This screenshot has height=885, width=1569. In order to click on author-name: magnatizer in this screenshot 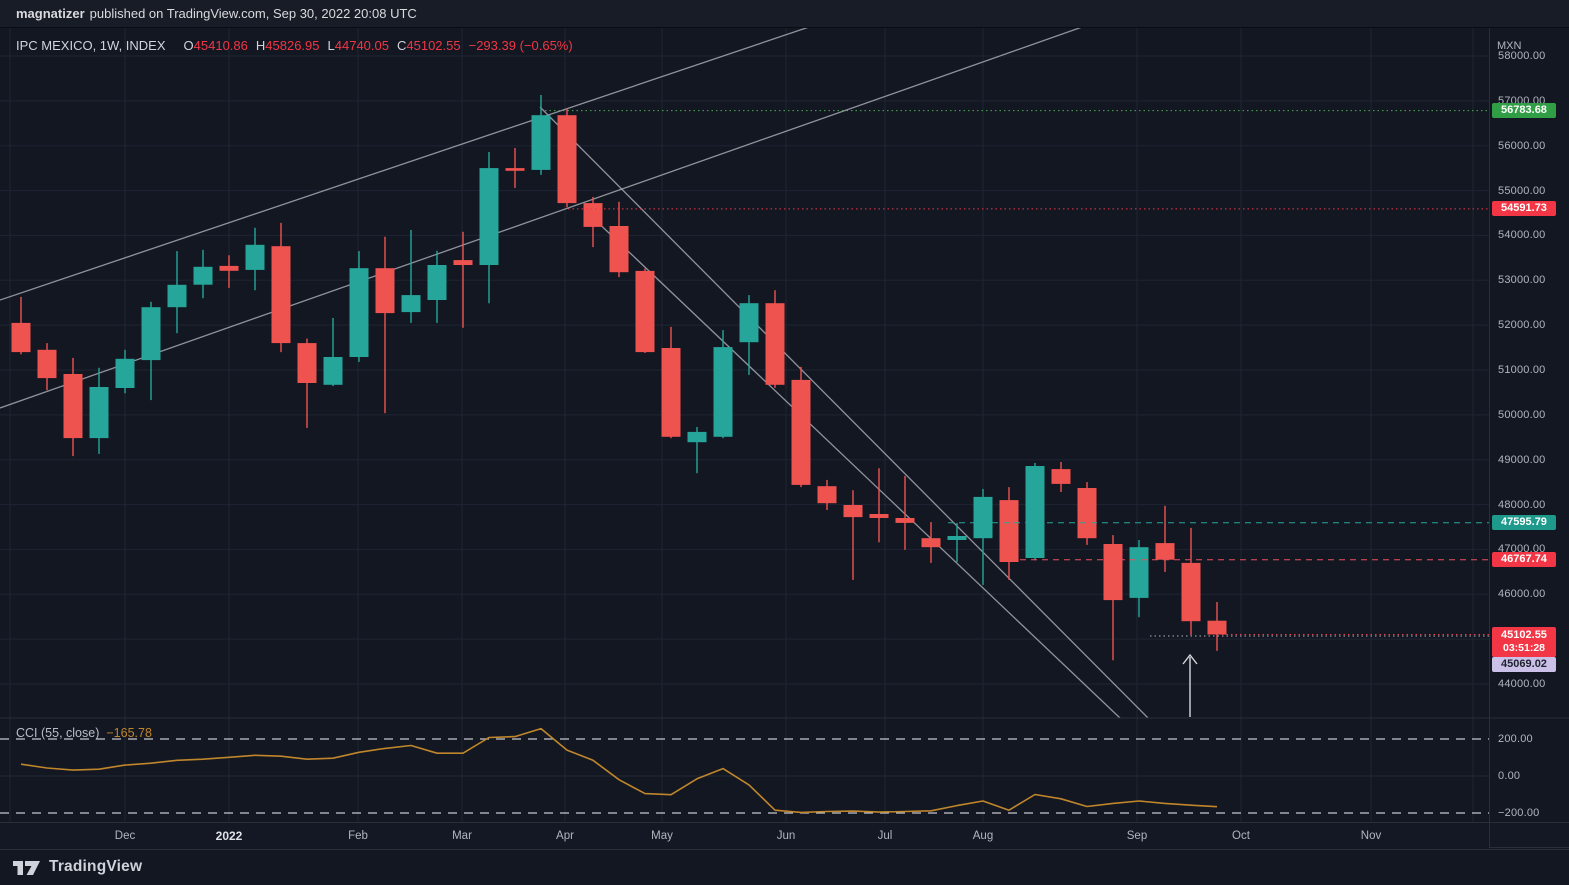, I will do `click(50, 13)`.